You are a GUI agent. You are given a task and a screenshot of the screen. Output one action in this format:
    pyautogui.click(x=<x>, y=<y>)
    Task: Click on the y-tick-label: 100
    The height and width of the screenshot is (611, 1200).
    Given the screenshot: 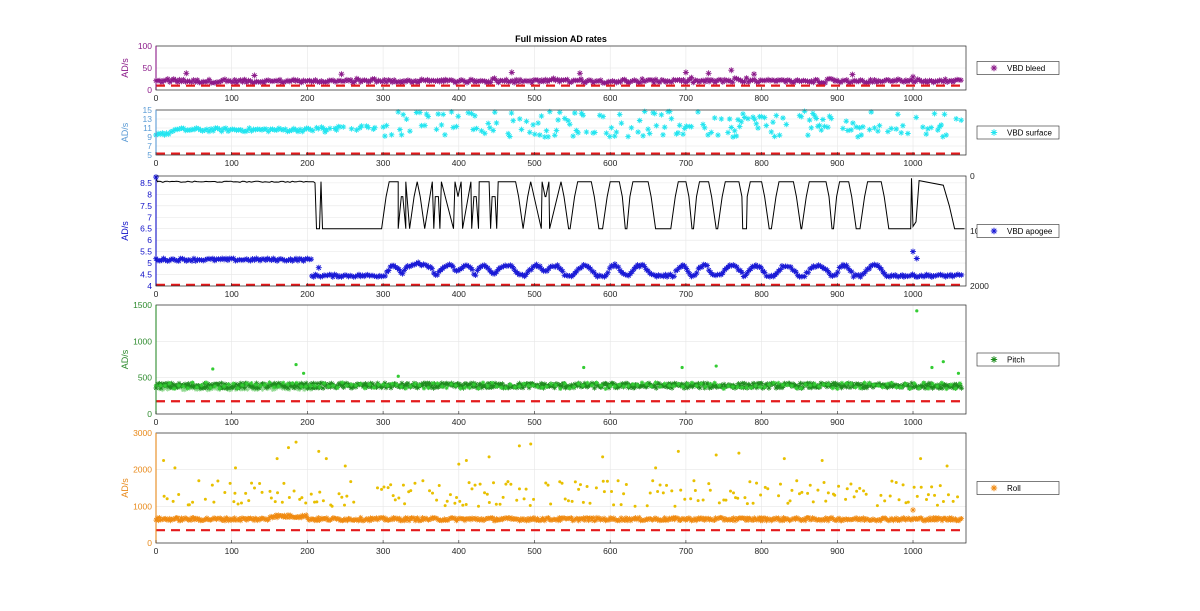 What is the action you would take?
    pyautogui.click(x=145, y=46)
    